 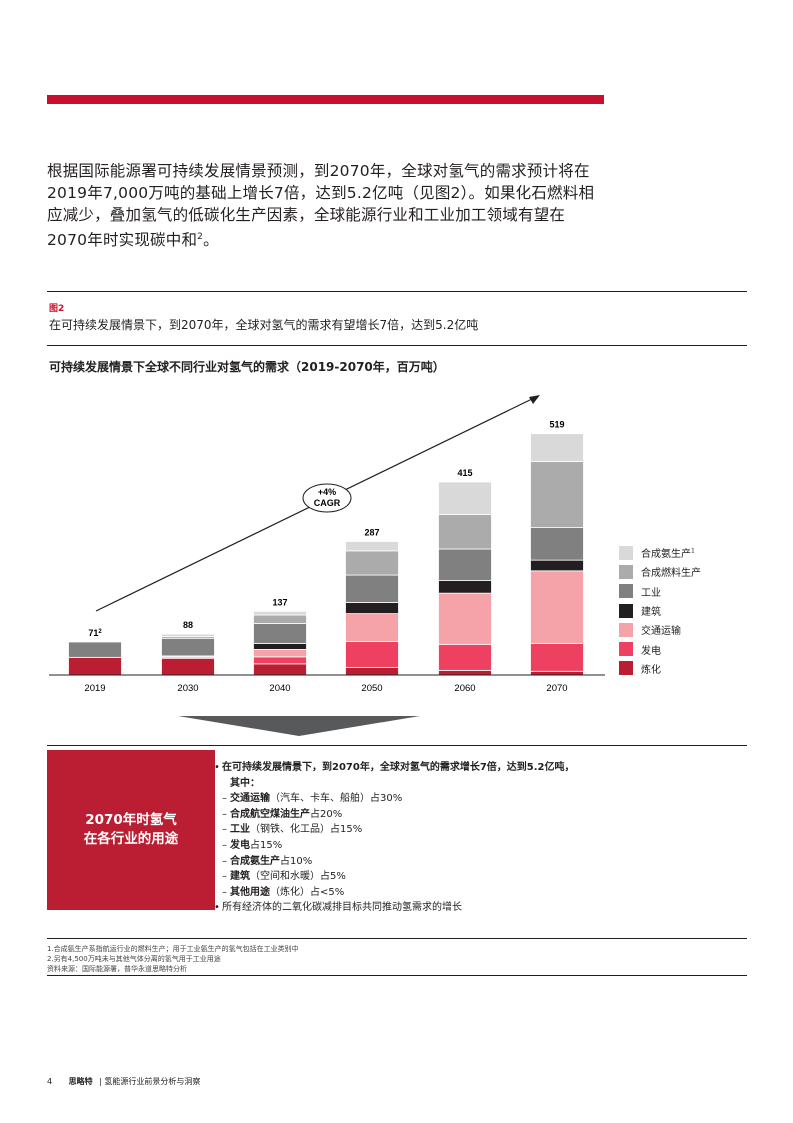 What do you see at coordinates (342, 908) in the screenshot?
I see `callout-item-text: 所有经济体的二氧化碳减排目标共同推动氢需求的增长` at bounding box center [342, 908].